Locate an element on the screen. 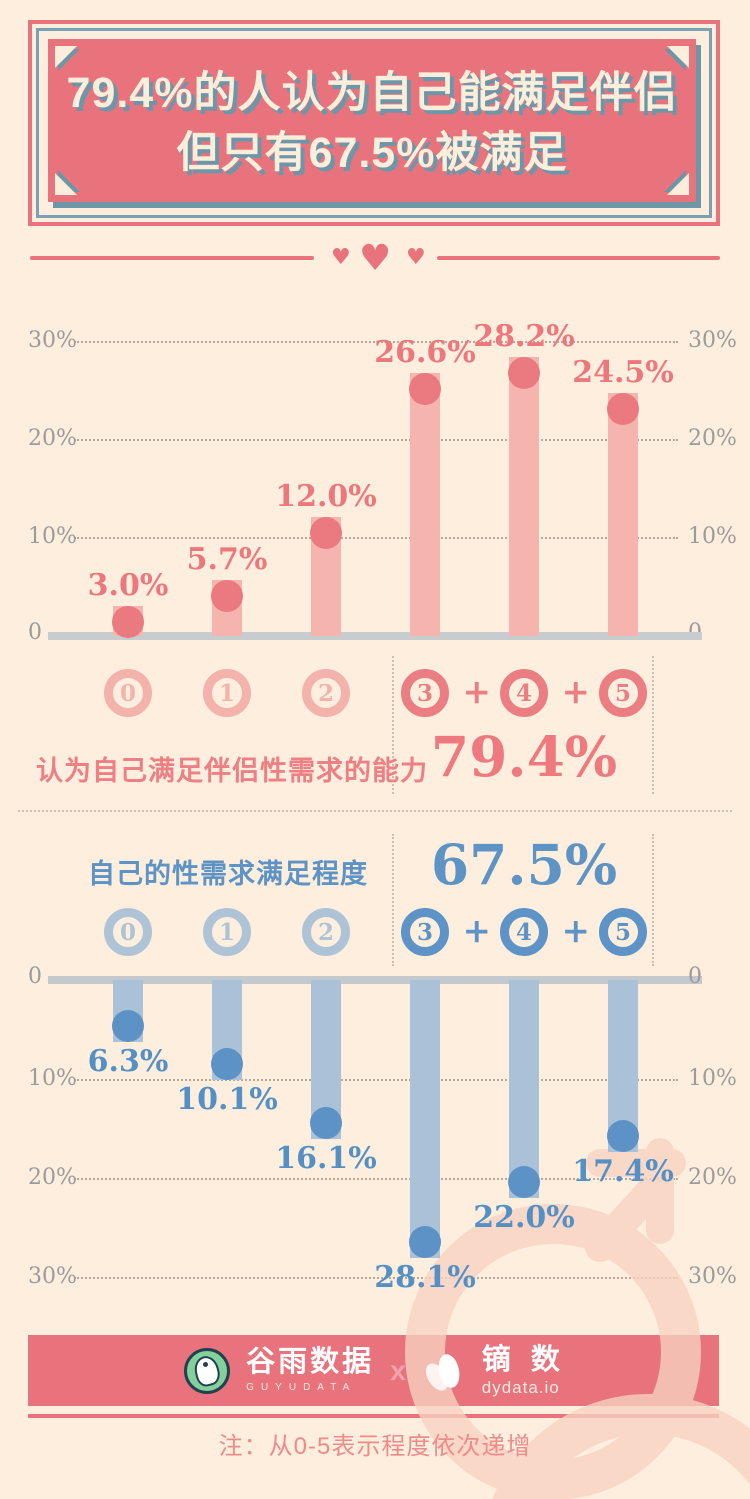  title-line1: 79.4%的人认为自己能满足伴侣 is located at coordinates (372, 93).